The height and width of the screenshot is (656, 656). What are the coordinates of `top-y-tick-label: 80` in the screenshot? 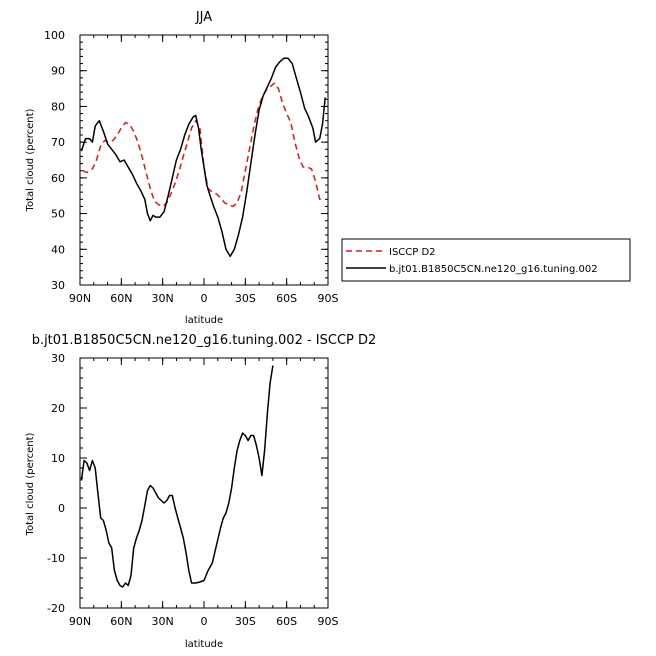 It's located at (58, 106).